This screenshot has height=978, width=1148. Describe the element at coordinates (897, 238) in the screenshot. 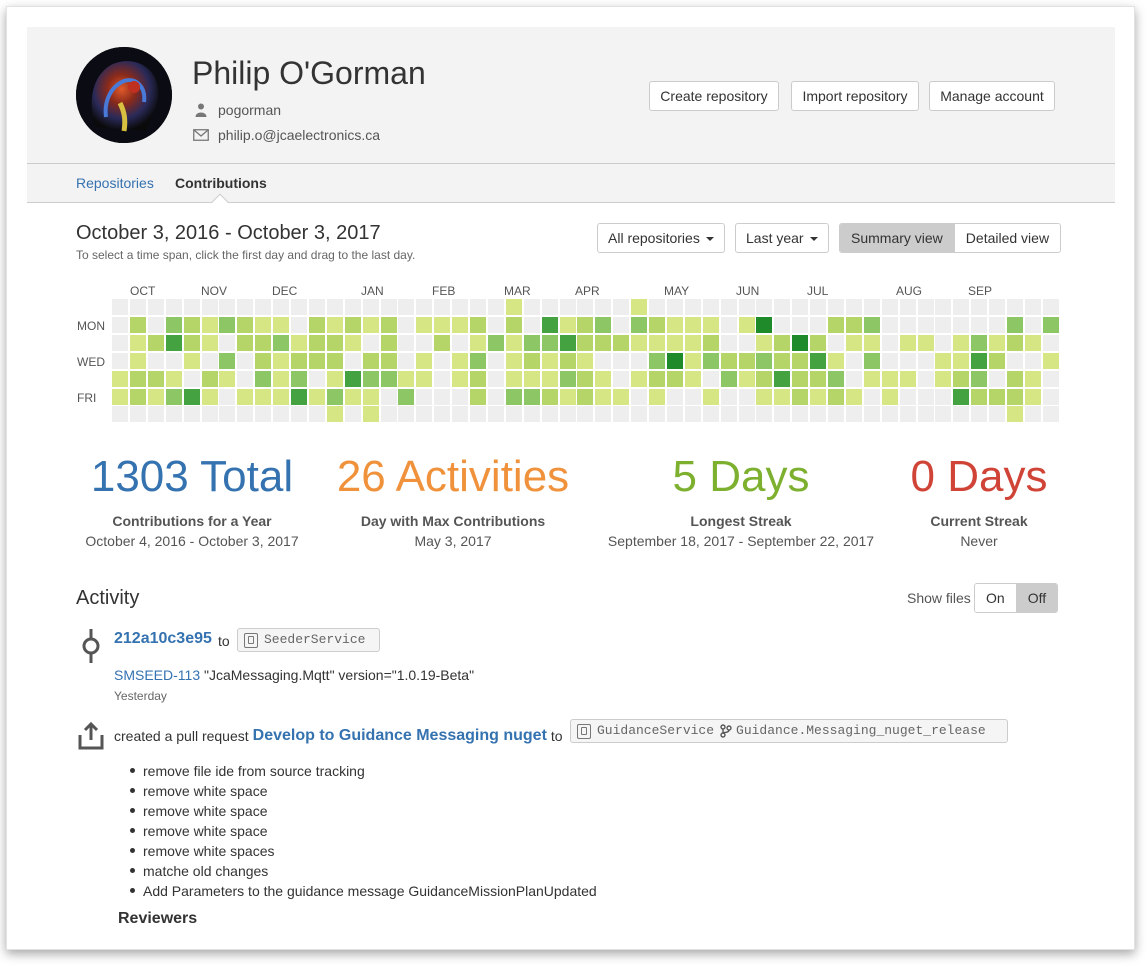

I see `summary-view-button: Summary view` at that location.